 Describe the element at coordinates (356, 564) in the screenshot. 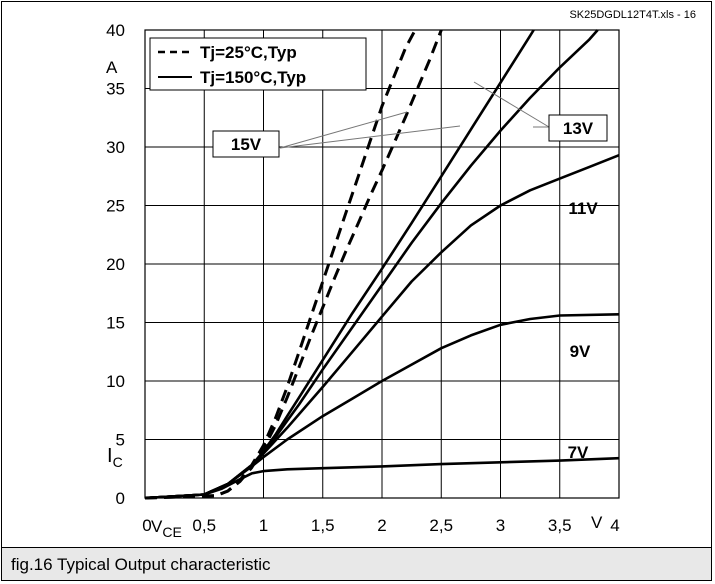

I see `caption-bar: fig.16 Typical Output characteristic` at that location.